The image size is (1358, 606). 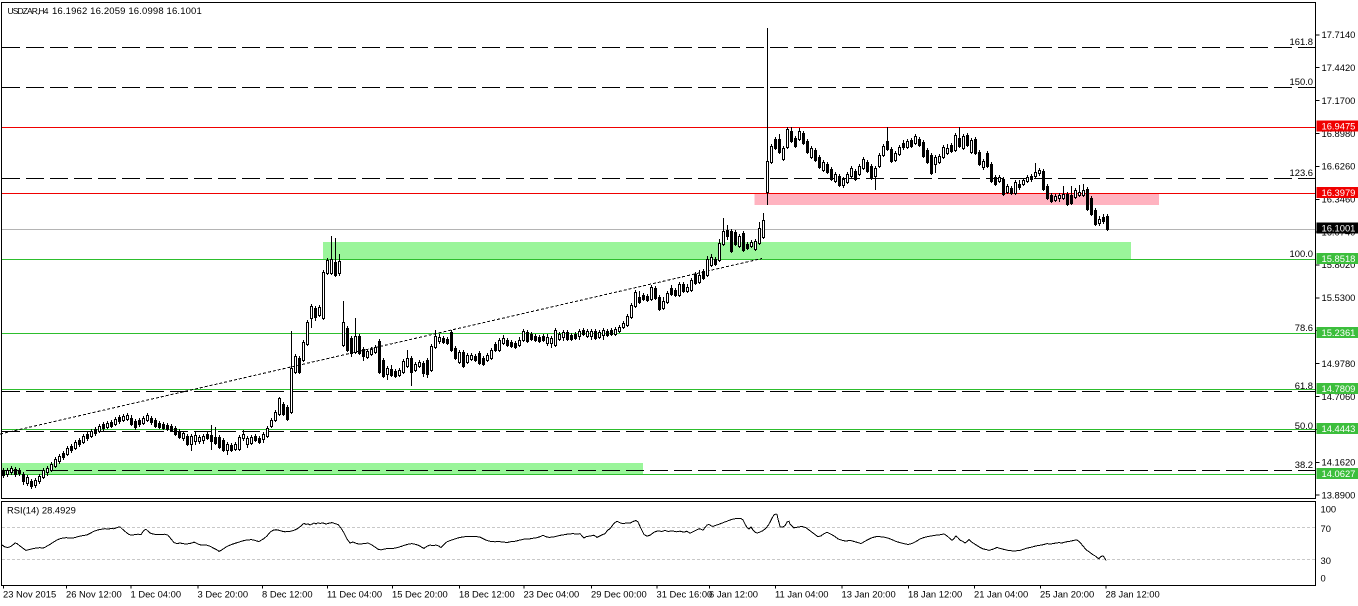 I want to click on svg-text: 28 Jan 12:00, so click(x=1133, y=593).